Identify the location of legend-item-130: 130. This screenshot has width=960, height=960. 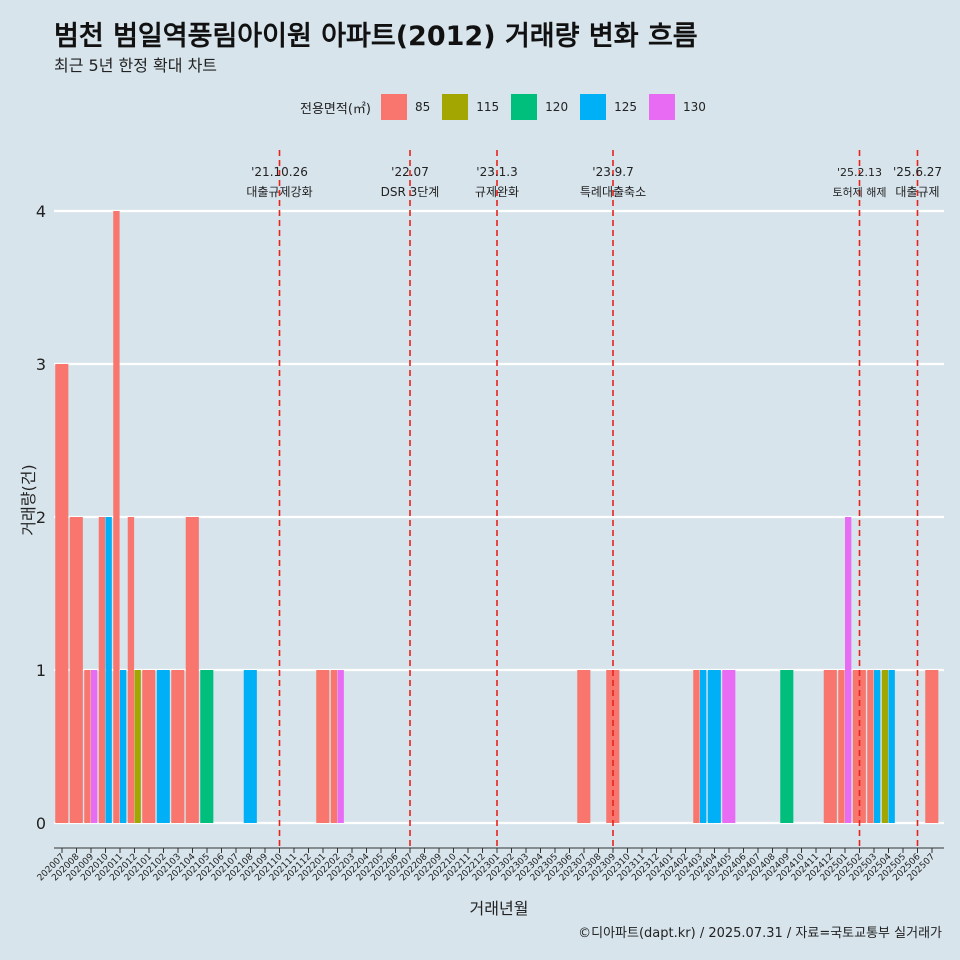
(677, 107).